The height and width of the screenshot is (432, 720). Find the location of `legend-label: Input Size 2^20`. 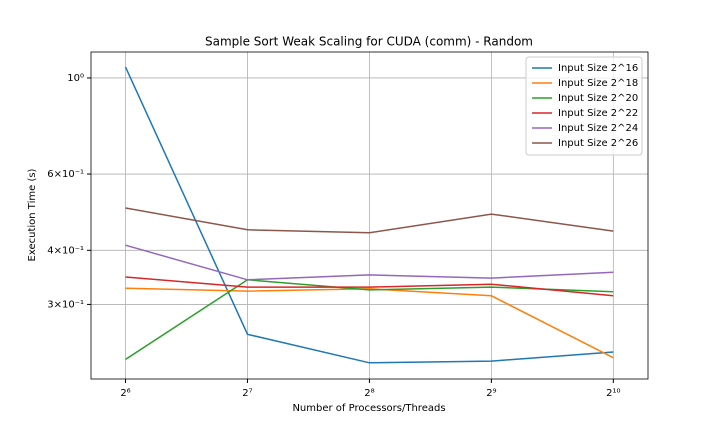

legend-label: Input Size 2^20 is located at coordinates (598, 98).